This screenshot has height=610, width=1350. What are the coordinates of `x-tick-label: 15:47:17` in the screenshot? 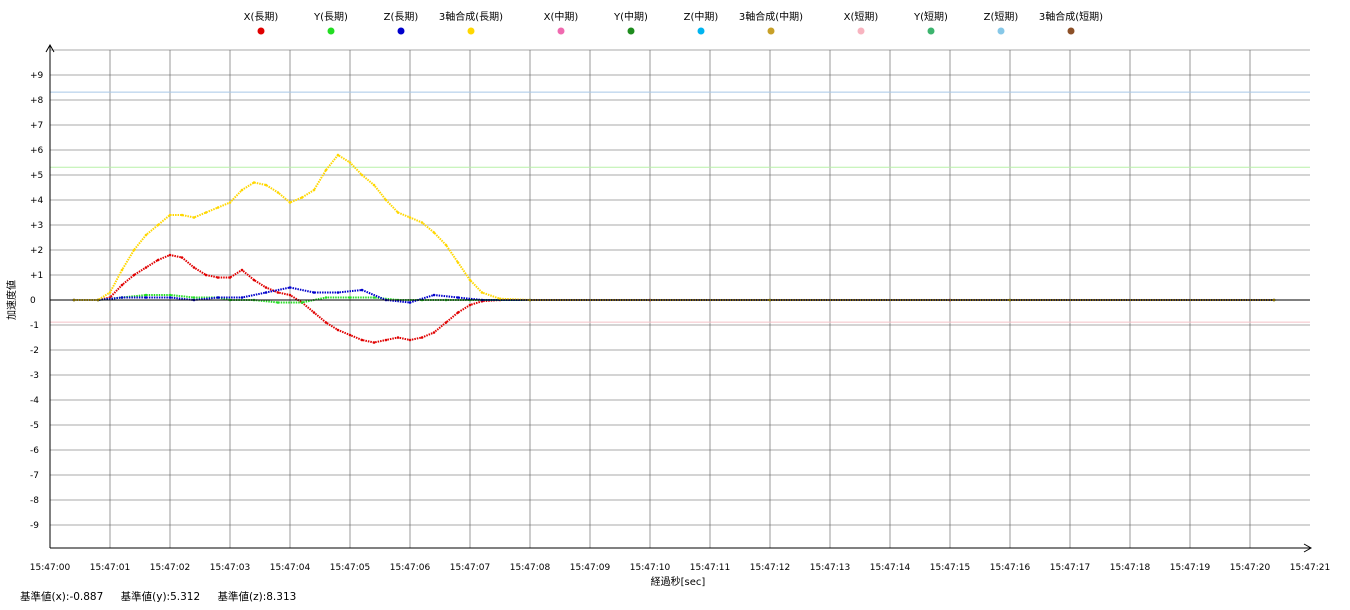 It's located at (1070, 568).